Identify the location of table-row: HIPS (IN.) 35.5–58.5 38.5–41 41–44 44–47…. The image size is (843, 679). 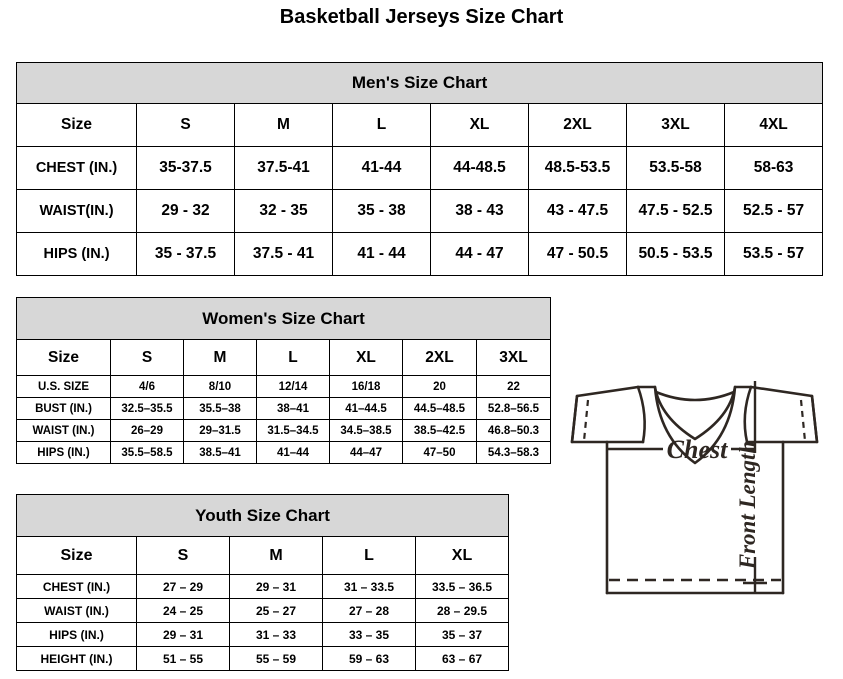
(284, 452).